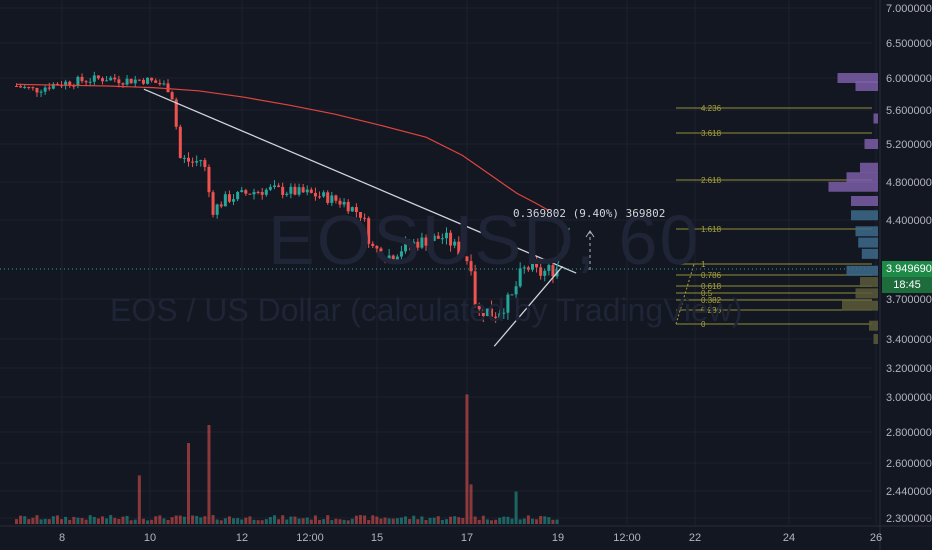 This screenshot has height=550, width=932. What do you see at coordinates (909, 183) in the screenshot?
I see `price-tick-label: 4.800000` at bounding box center [909, 183].